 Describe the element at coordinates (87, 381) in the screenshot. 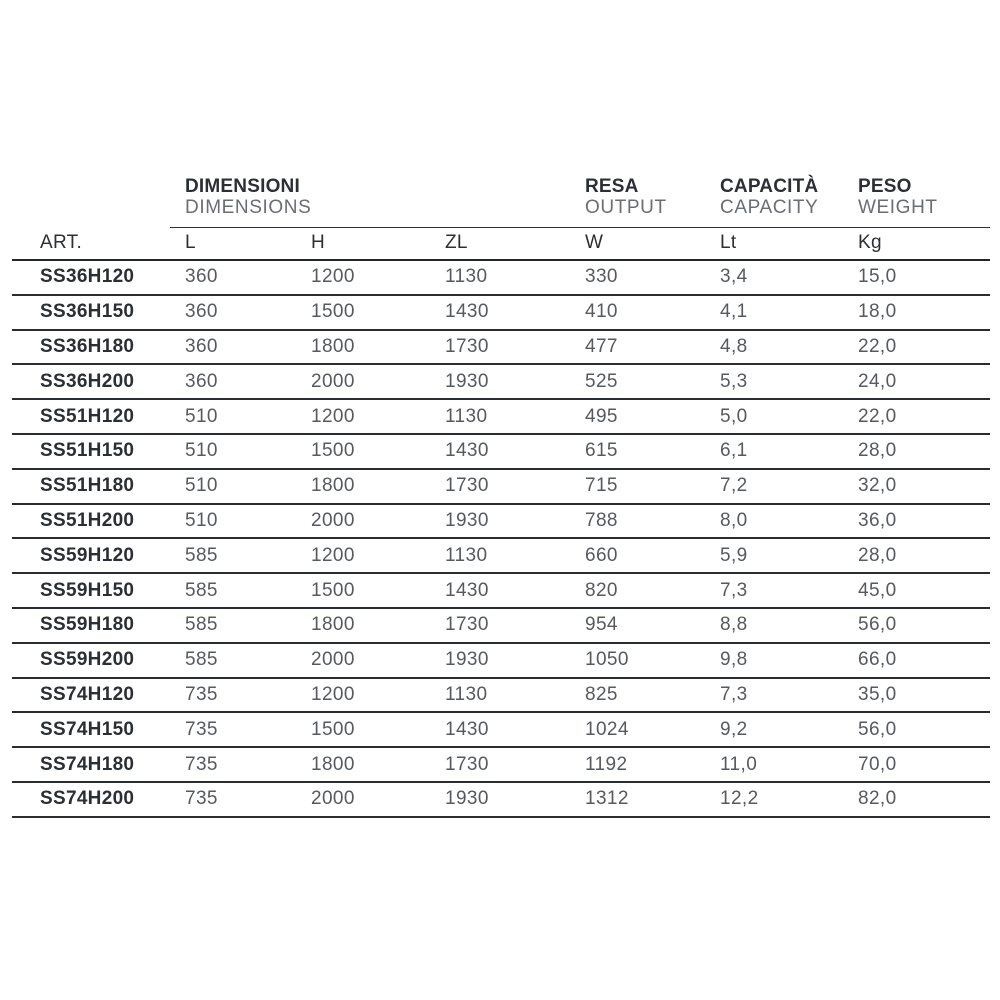

I see `art-cell: SS36H200` at that location.